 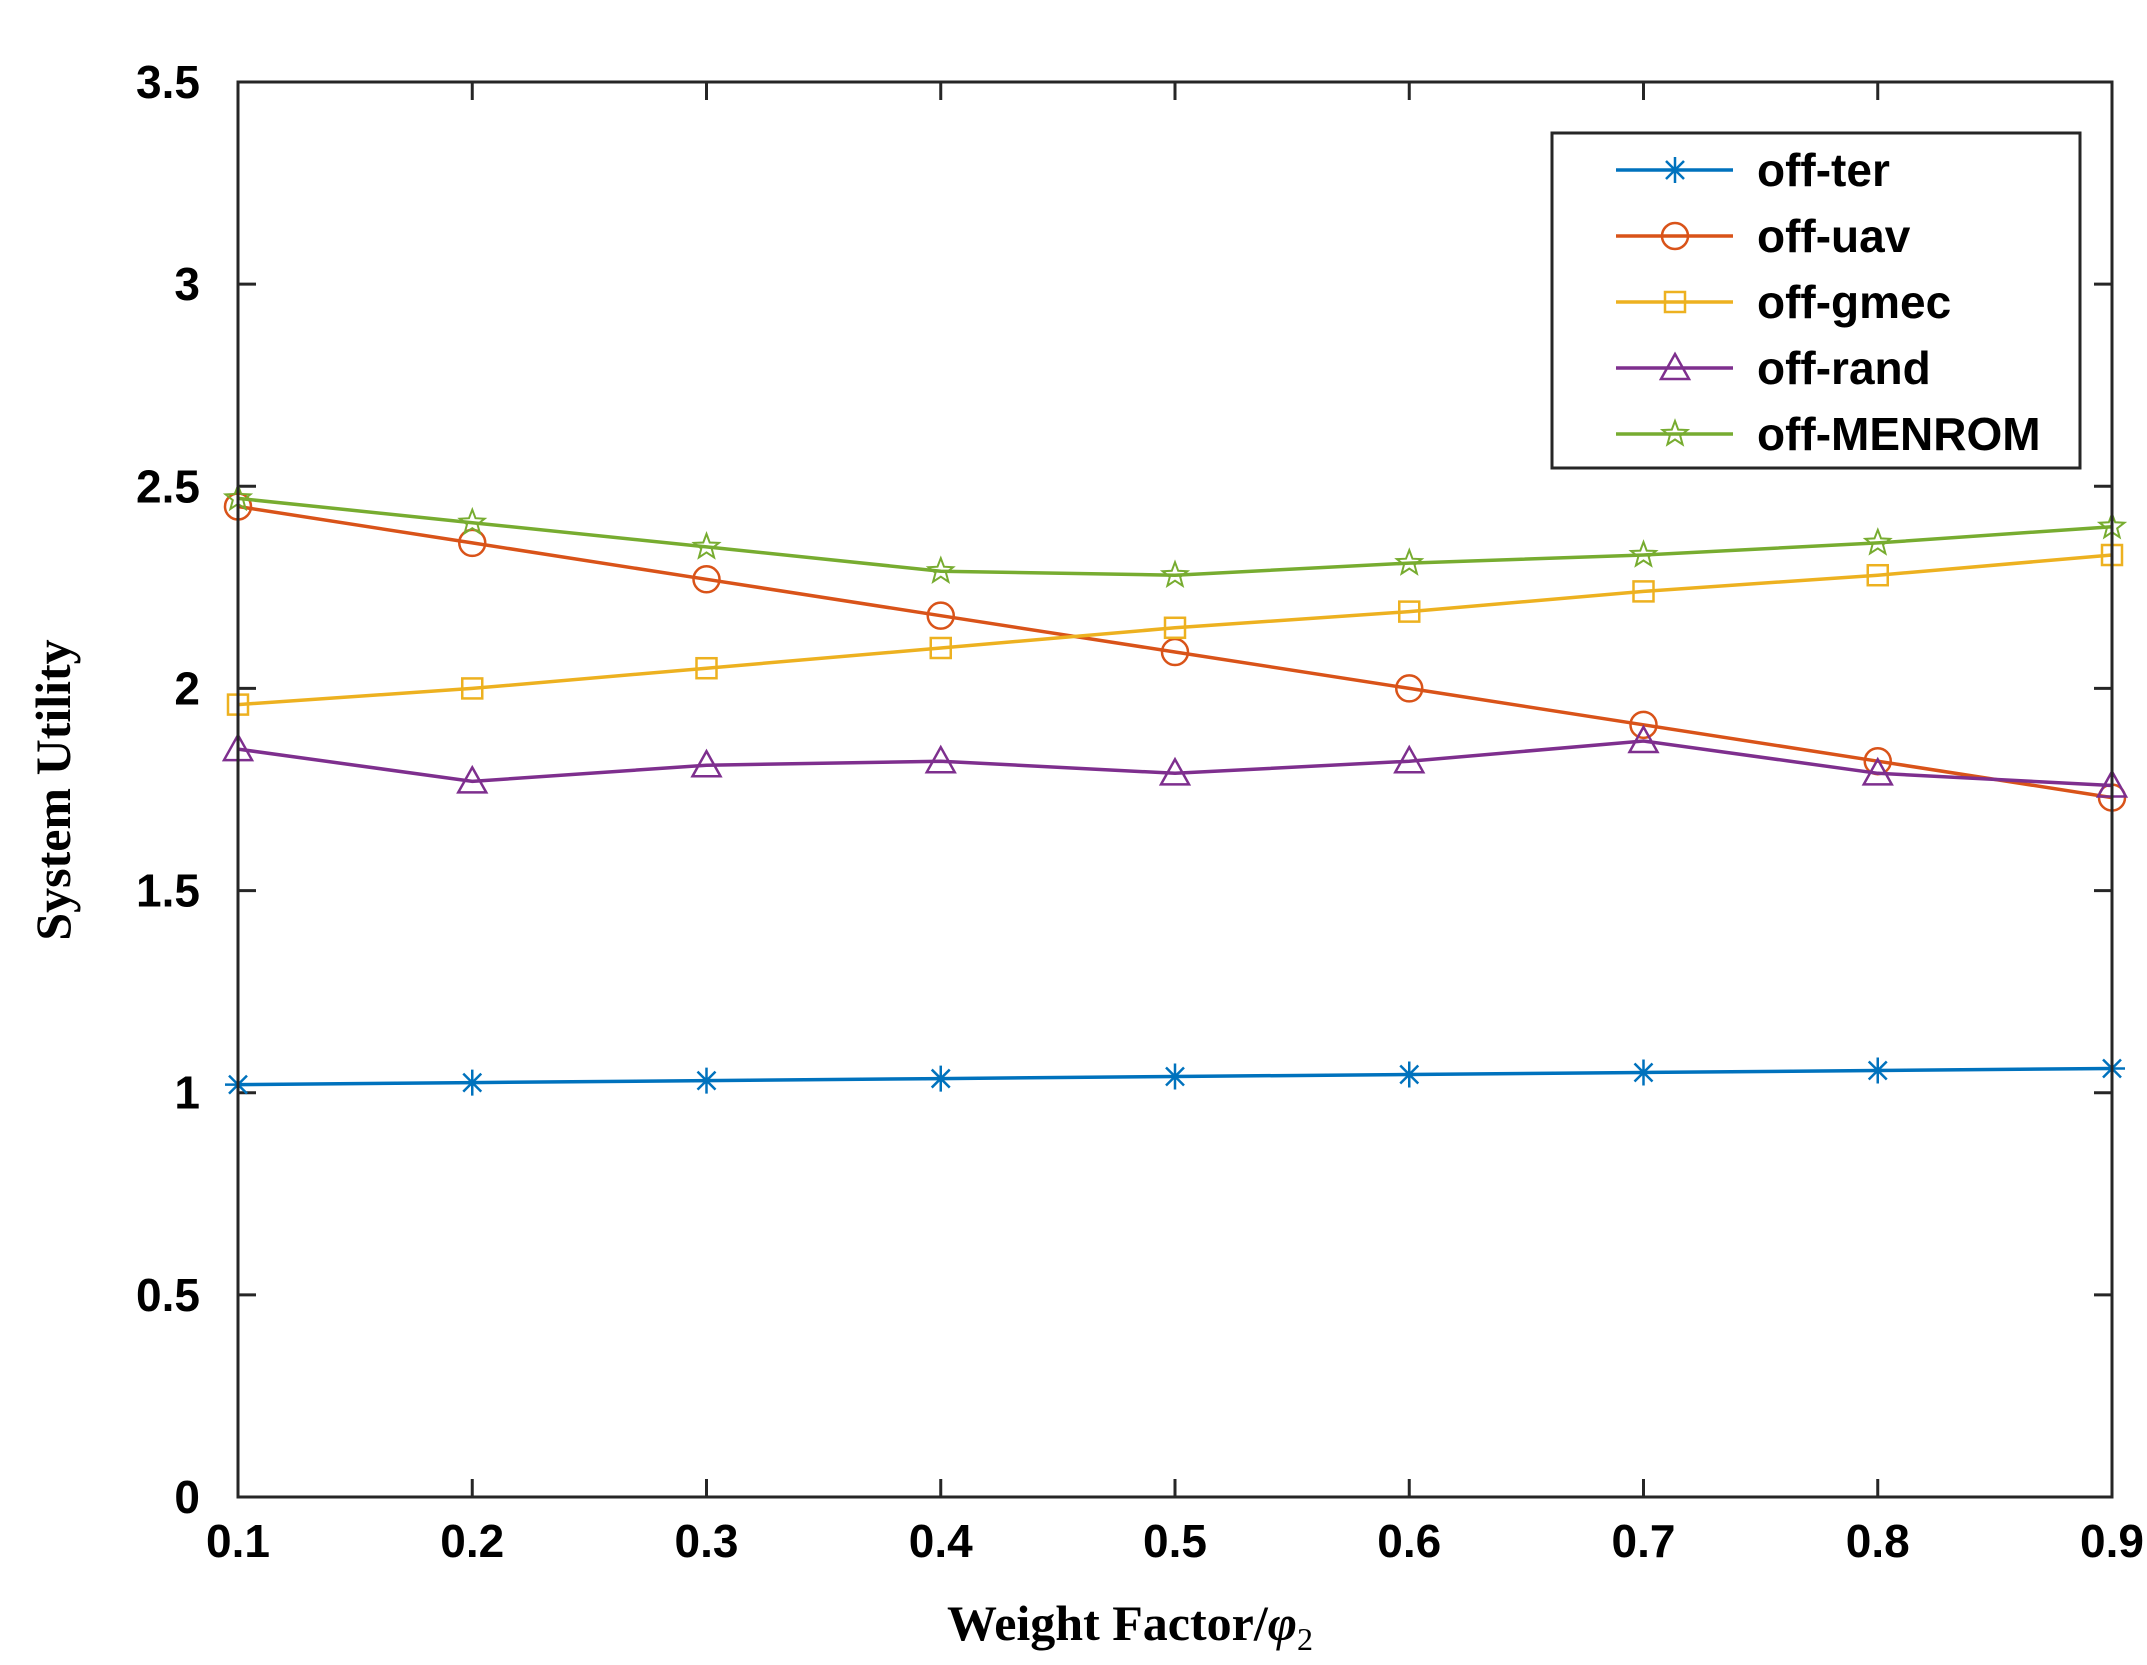 What do you see at coordinates (187, 1497) in the screenshot?
I see `y-tick-label: 0` at bounding box center [187, 1497].